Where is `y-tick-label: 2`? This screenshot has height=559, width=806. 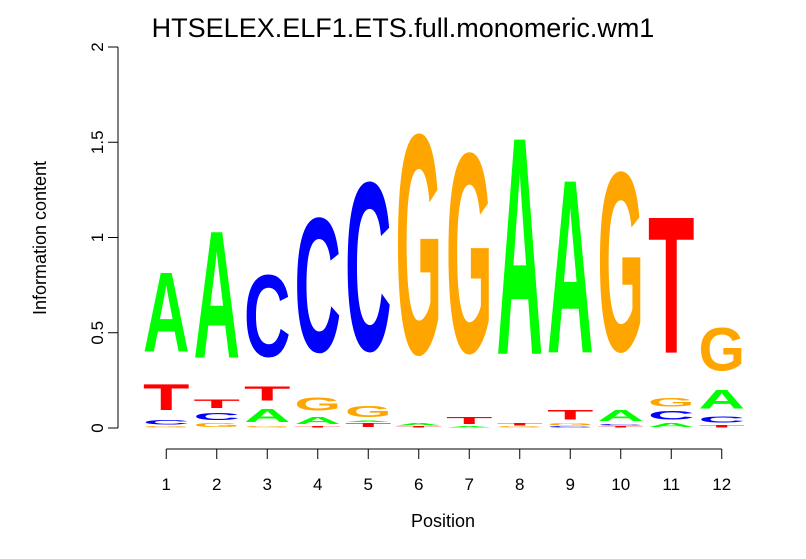
y-tick-label: 2 is located at coordinates (97, 46).